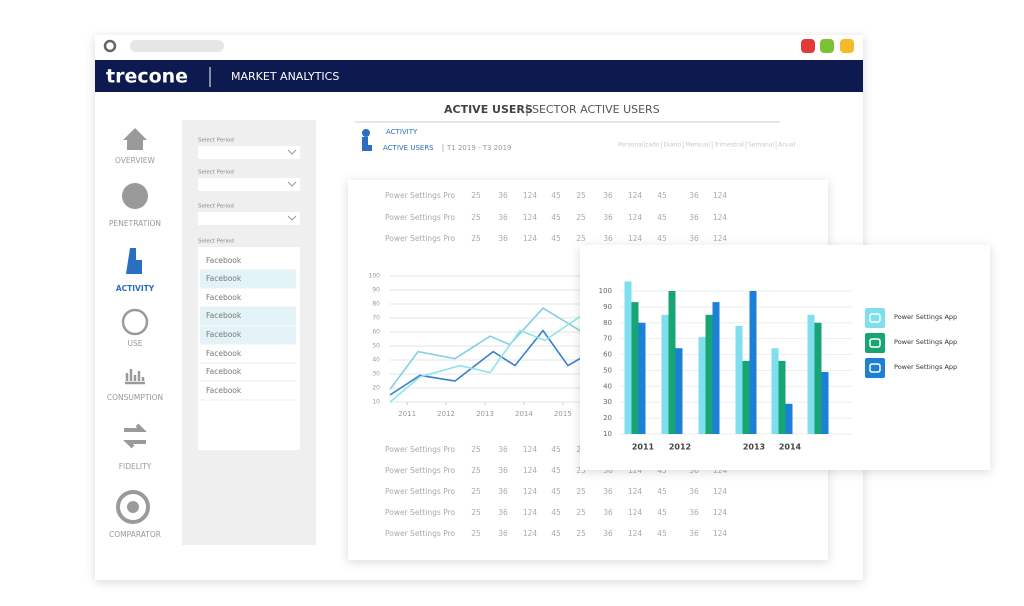 The width and height of the screenshot is (1024, 606). Describe the element at coordinates (376, 290) in the screenshot. I see `y-tick-label: 90` at that location.